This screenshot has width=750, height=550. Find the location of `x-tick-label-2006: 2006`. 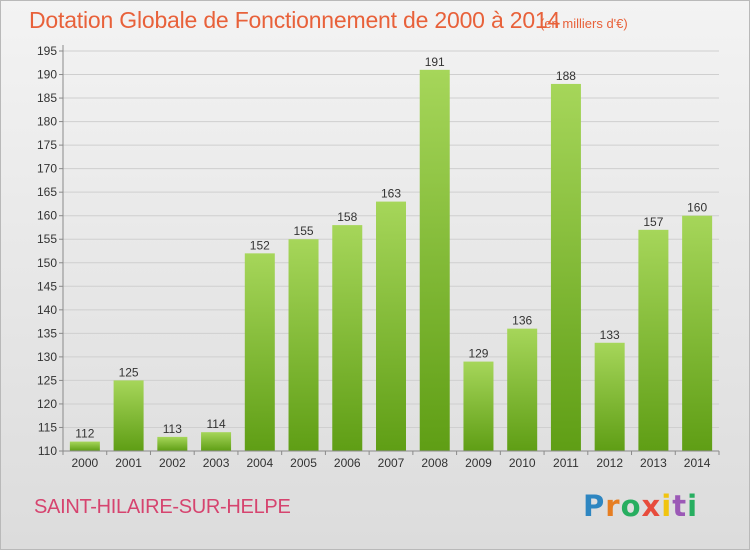

x-tick-label-2006: 2006 is located at coordinates (347, 463).